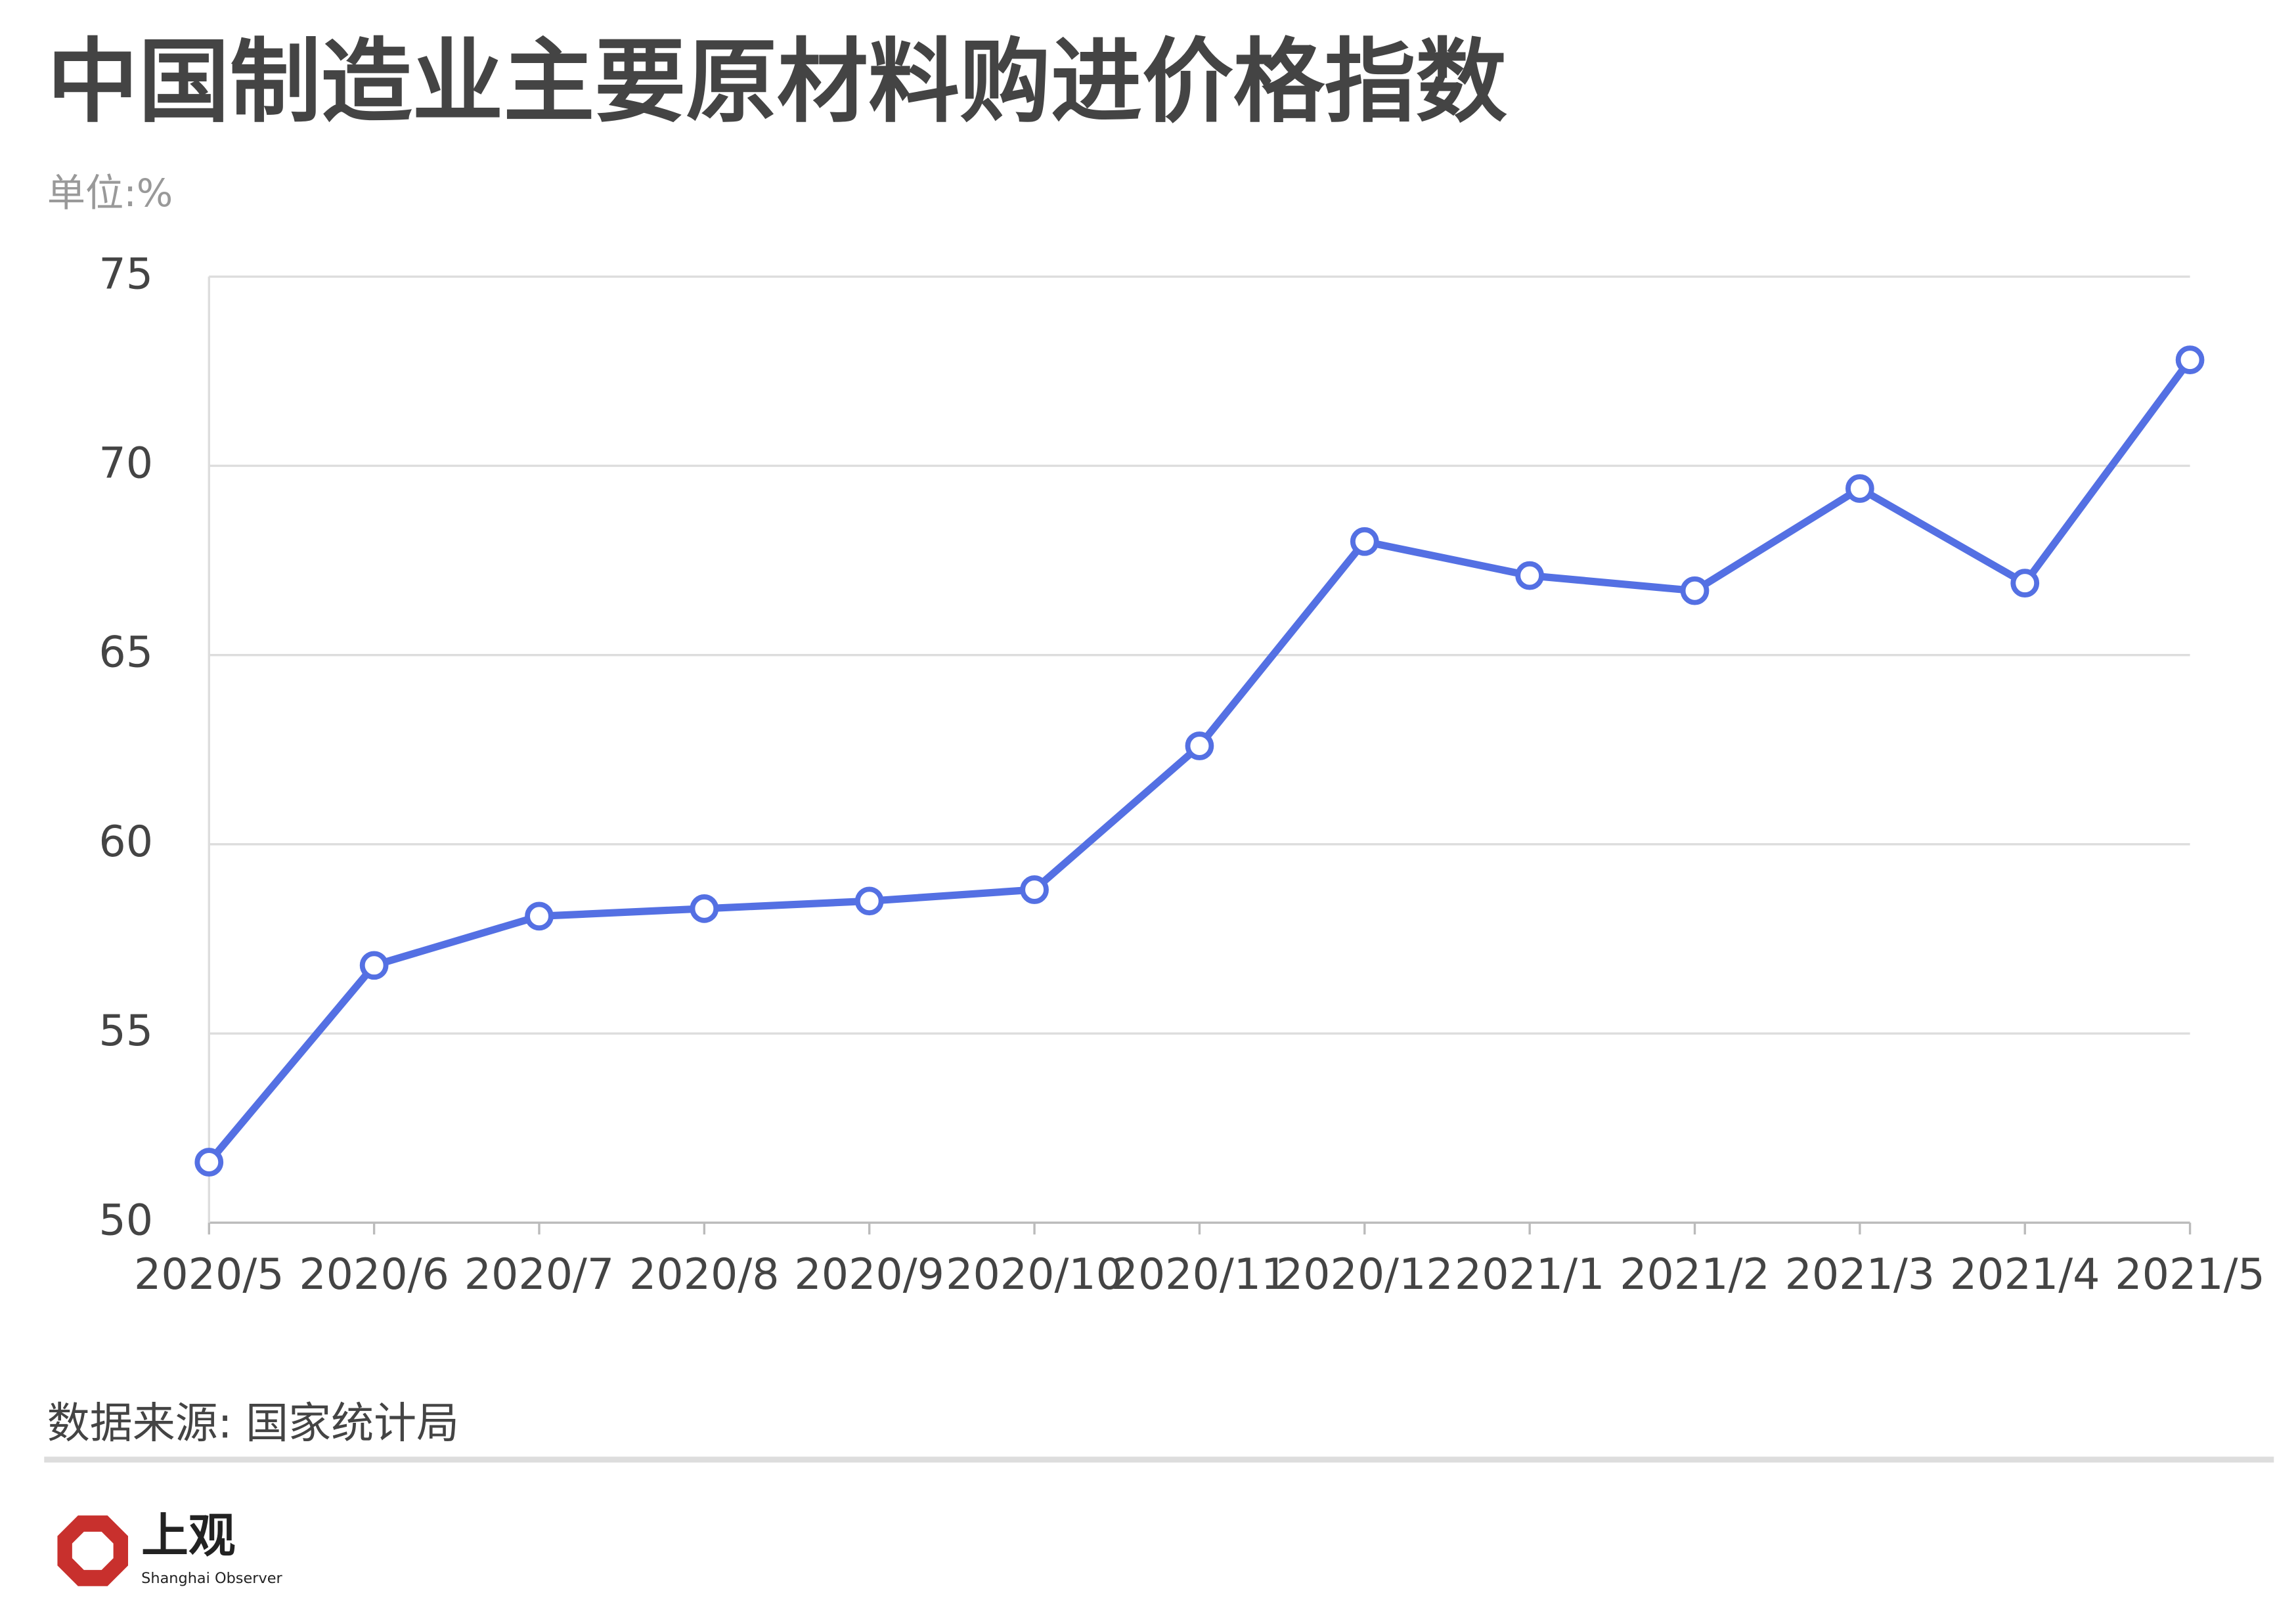 Image resolution: width=2296 pixels, height=1606 pixels. What do you see at coordinates (93, 1551) in the screenshot?
I see `logo-mark-inner` at bounding box center [93, 1551].